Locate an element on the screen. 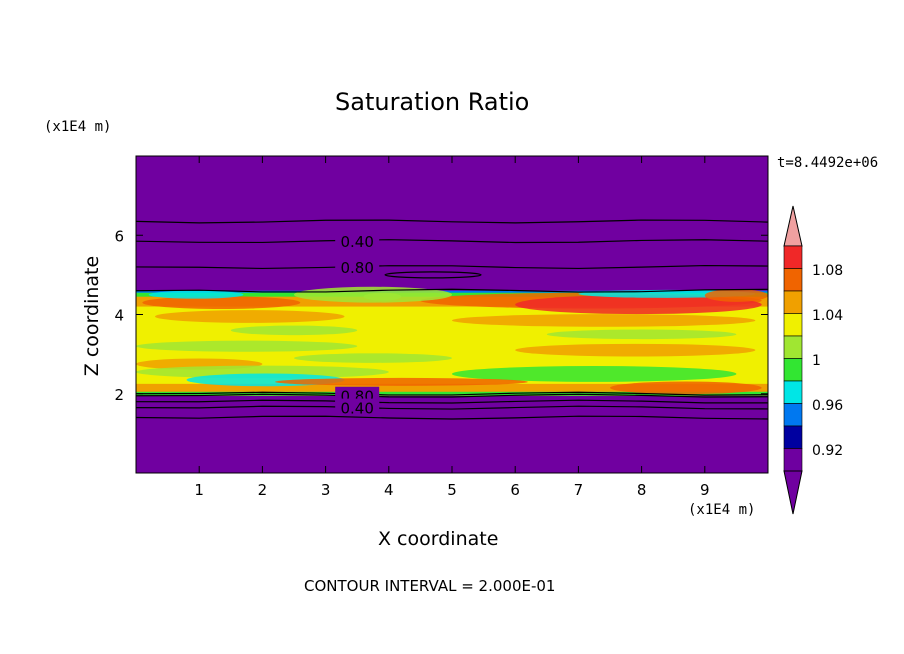  x-axis-unit: (x1E4 m) is located at coordinates (722, 510).